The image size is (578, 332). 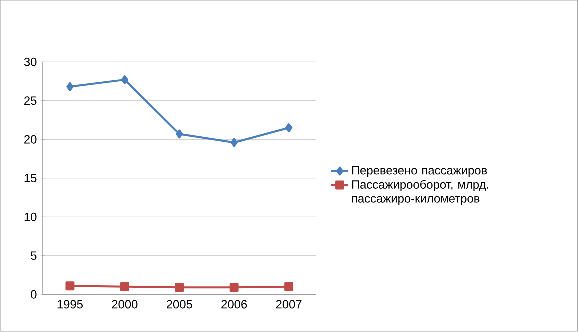 What do you see at coordinates (30, 217) in the screenshot?
I see `y-tick-label: 10` at bounding box center [30, 217].